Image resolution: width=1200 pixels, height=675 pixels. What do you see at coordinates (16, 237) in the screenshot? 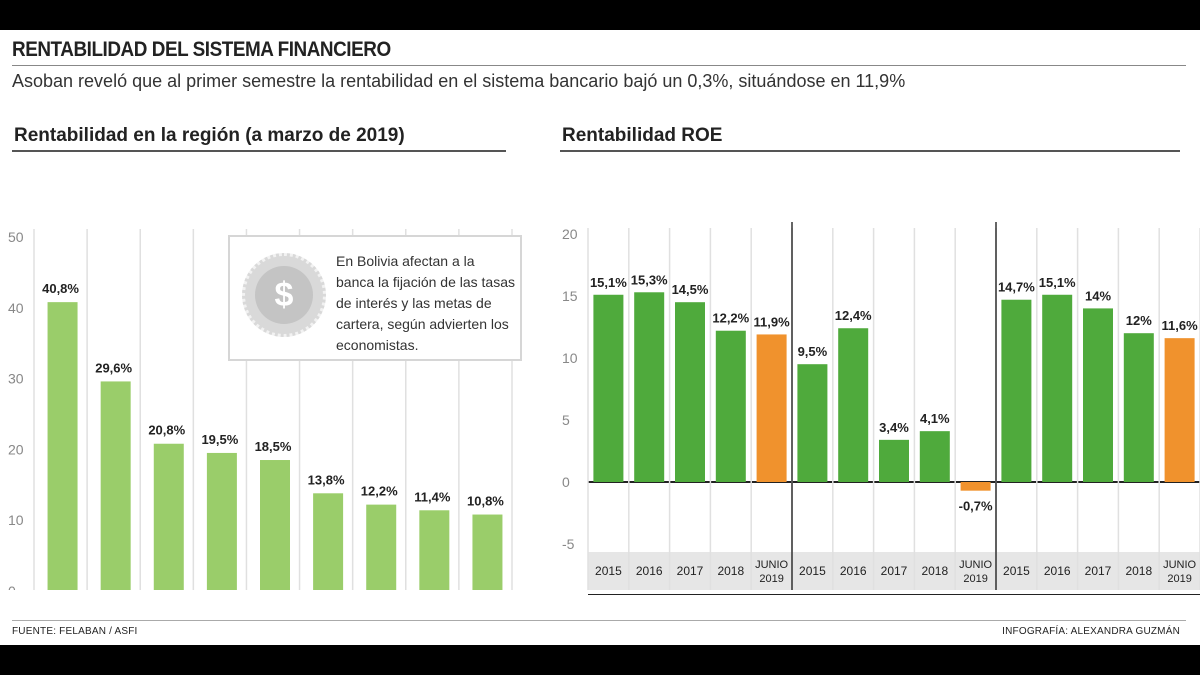
I see `y-tick-label: 50` at bounding box center [16, 237].